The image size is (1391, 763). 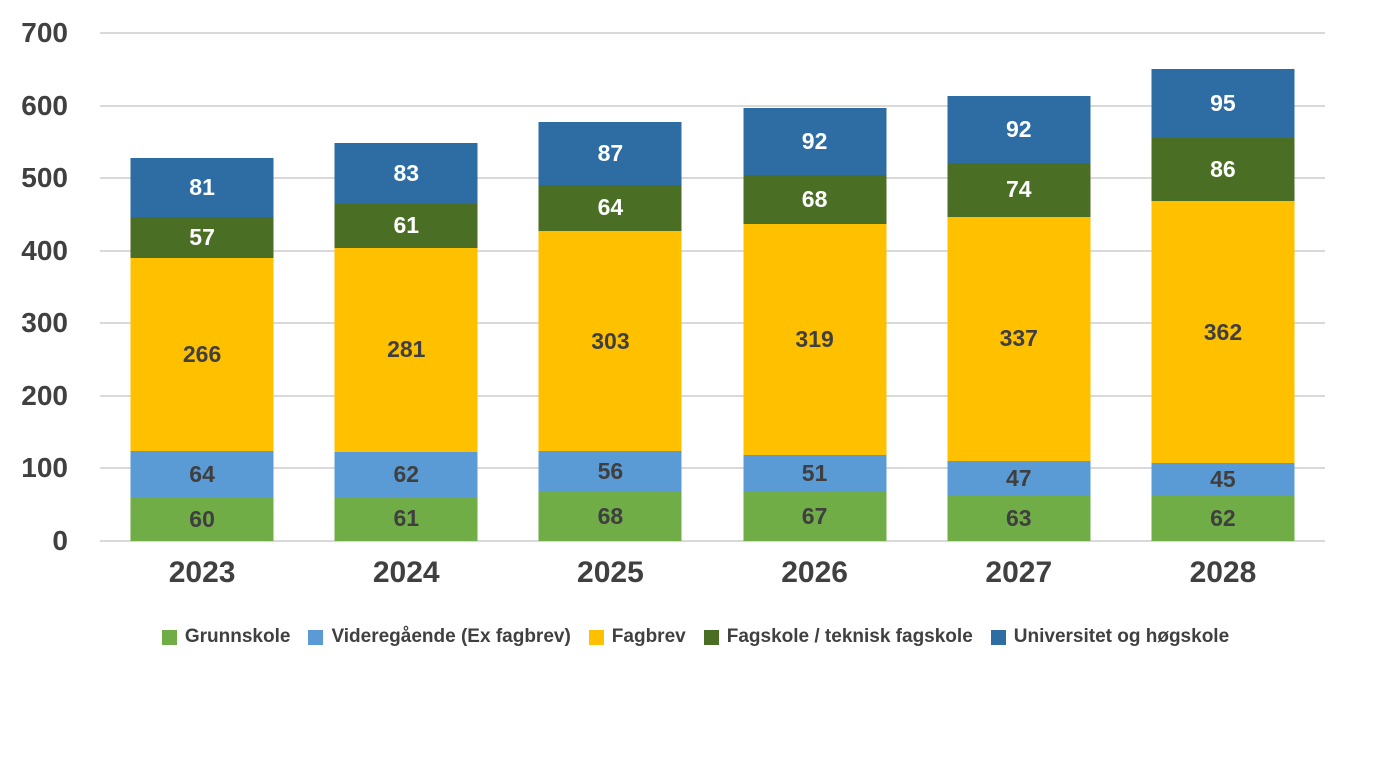 What do you see at coordinates (1019, 318) in the screenshot?
I see `bar-2027: 63 47 337 74 92` at bounding box center [1019, 318].